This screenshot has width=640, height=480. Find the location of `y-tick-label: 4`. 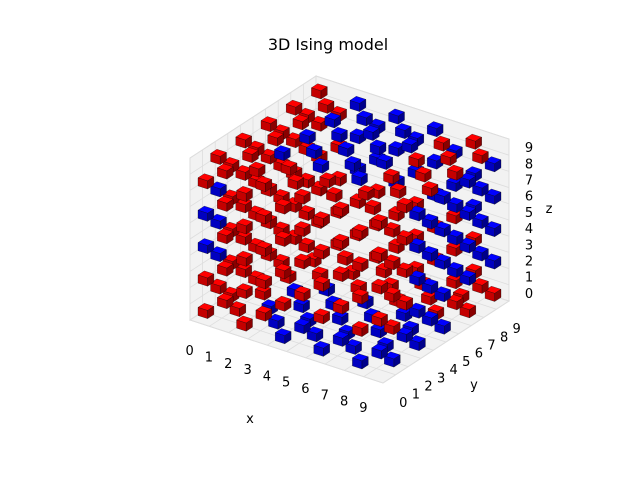

y-tick-label: 4 is located at coordinates (454, 370).